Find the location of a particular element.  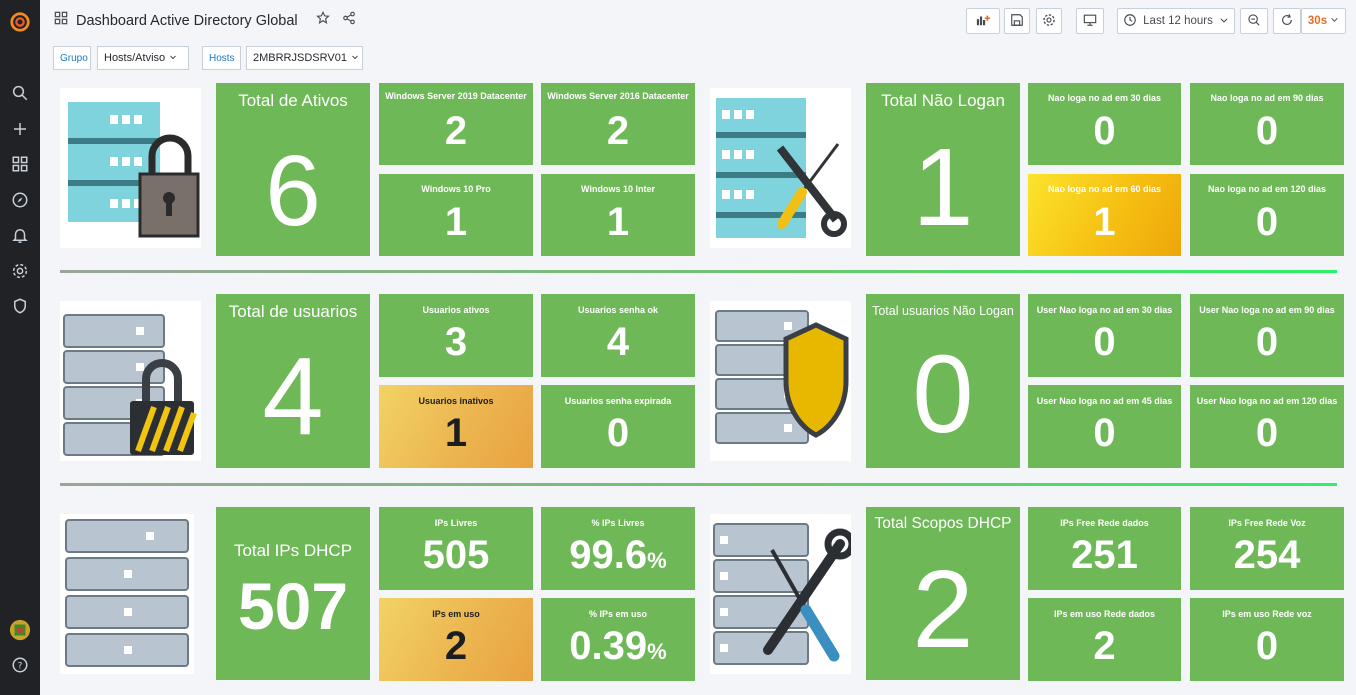

stat-panel-ips-livres: IPs Livres 505 is located at coordinates (456, 548).